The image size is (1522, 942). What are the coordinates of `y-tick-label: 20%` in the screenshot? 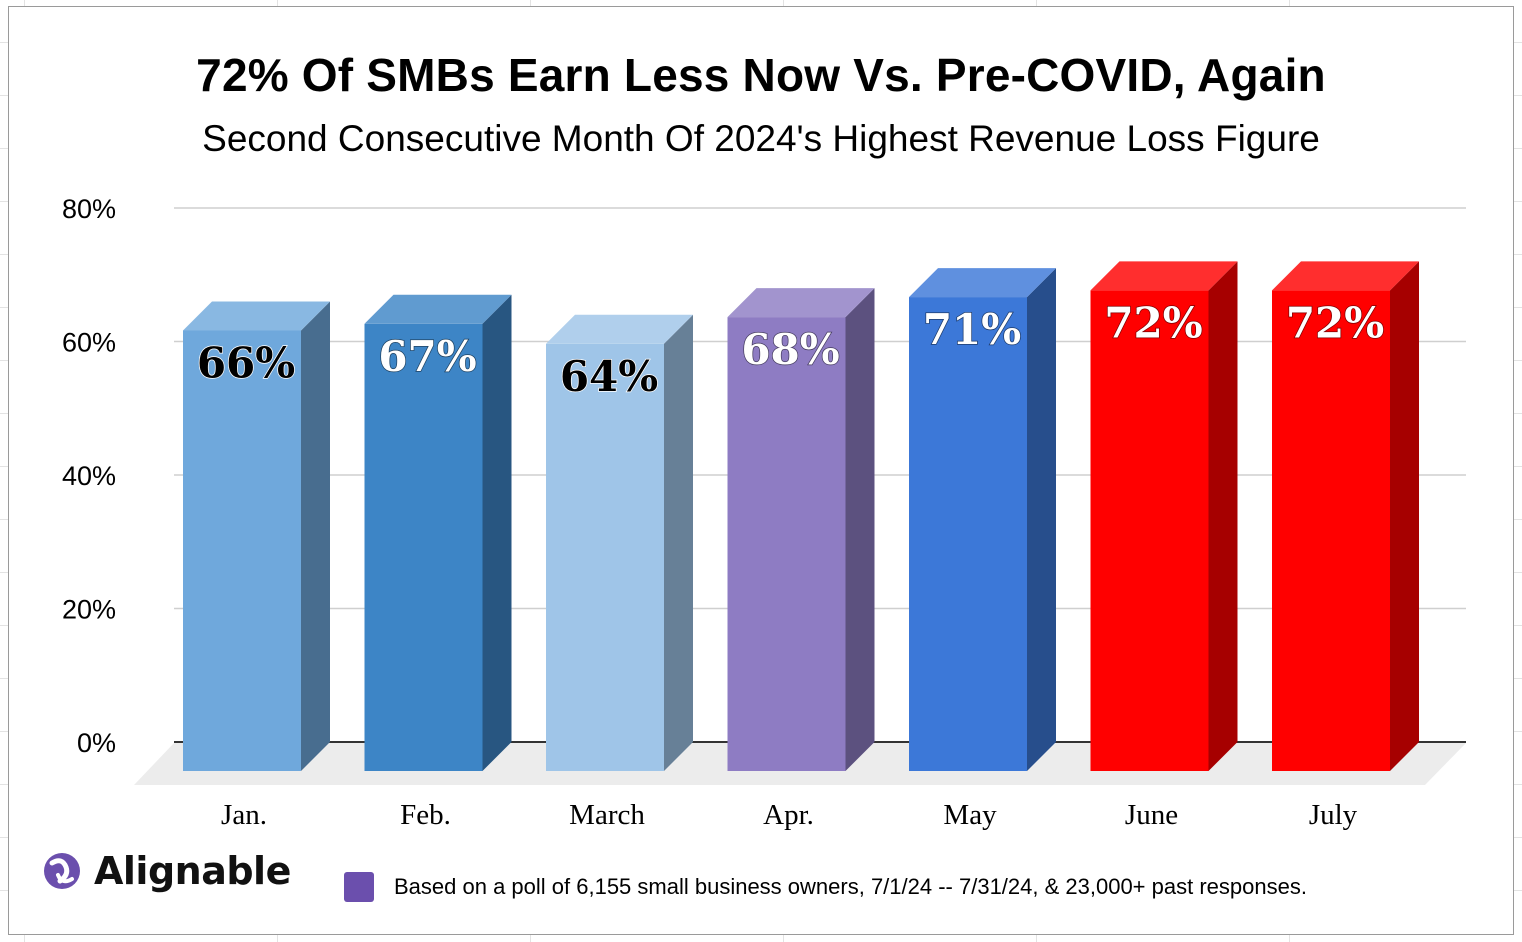 It's located at (89, 610).